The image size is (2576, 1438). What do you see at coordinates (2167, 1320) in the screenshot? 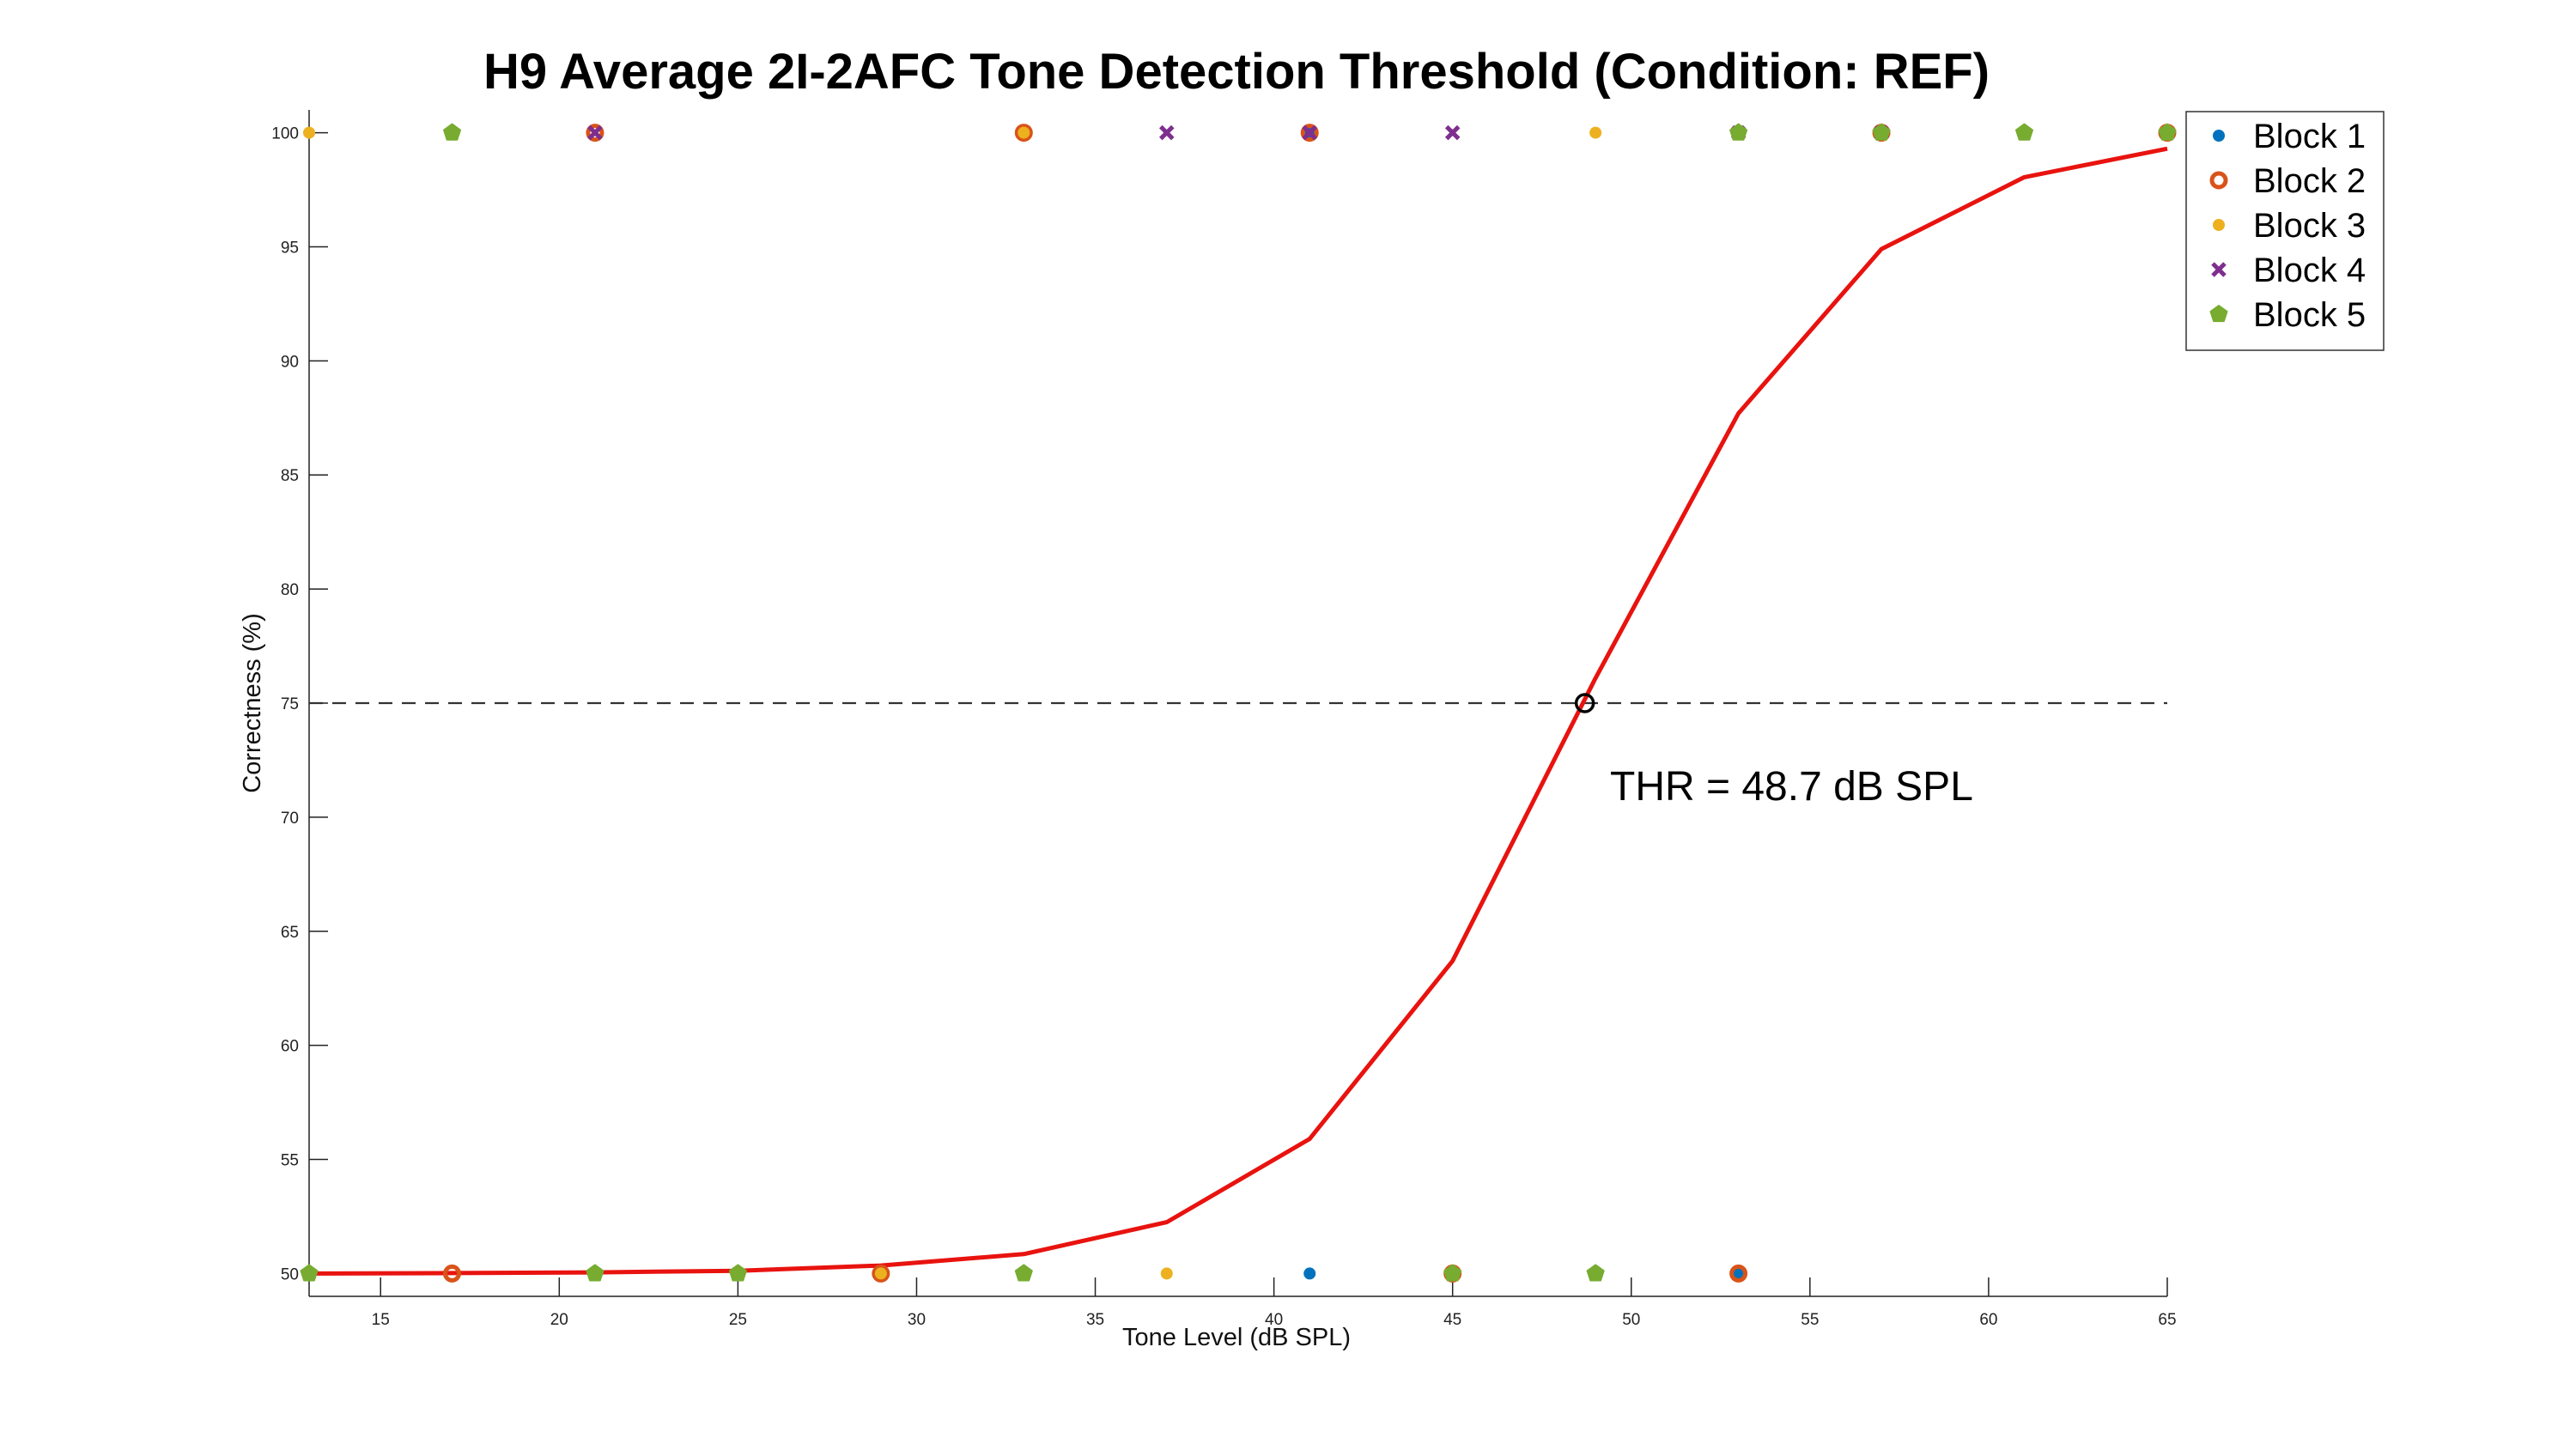
I see `x-tick-label: 65` at bounding box center [2167, 1320].